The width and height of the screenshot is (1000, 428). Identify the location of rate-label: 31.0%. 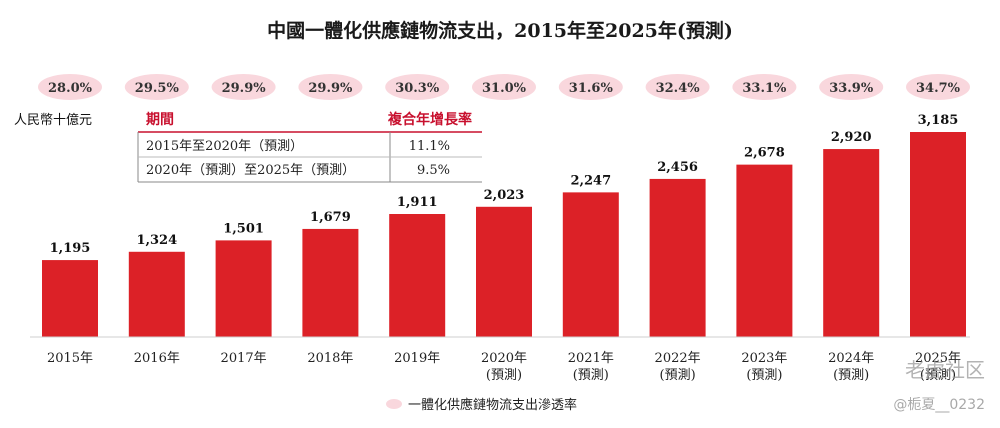
(504, 88).